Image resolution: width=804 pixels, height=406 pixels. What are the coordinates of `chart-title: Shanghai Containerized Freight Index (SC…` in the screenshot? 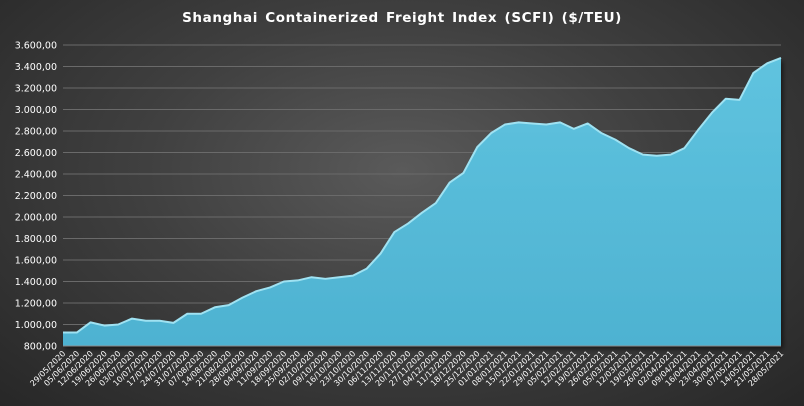 It's located at (402, 18).